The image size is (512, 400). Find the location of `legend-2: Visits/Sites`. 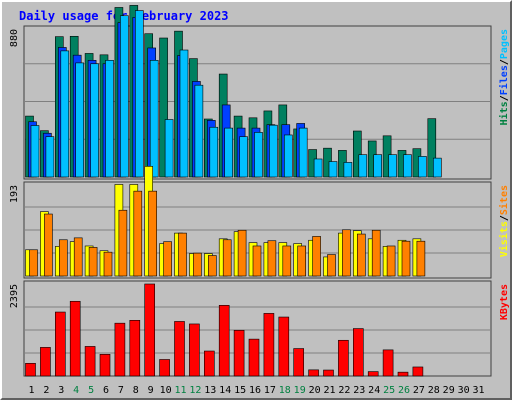

legend-2: Visits/Sites is located at coordinates (504, 221).